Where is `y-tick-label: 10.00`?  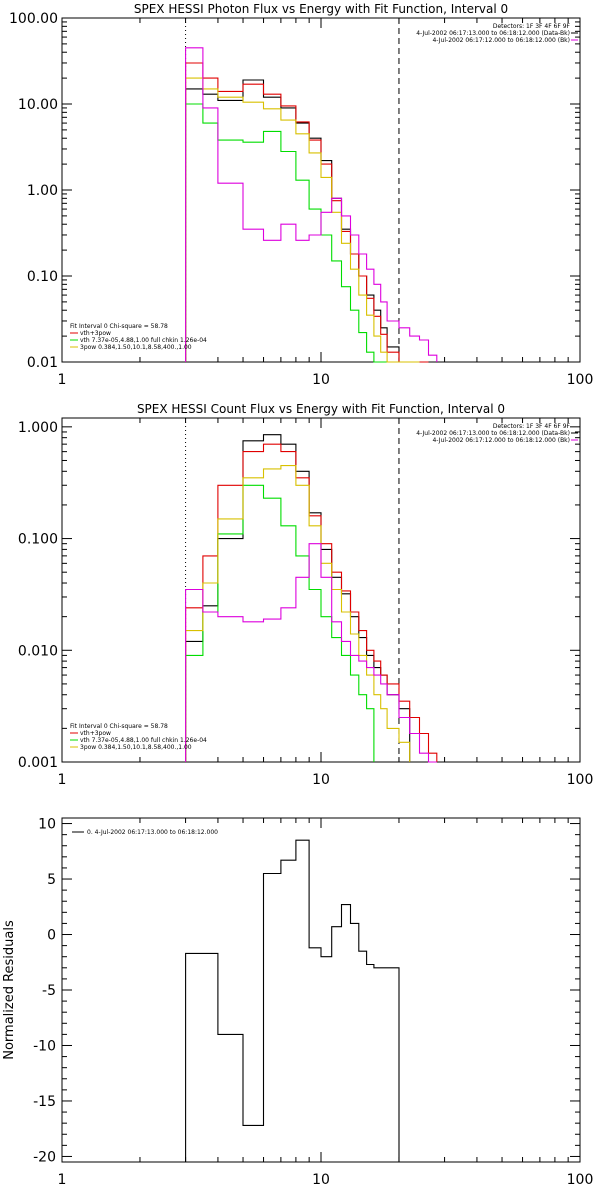 y-tick-label: 10.00 is located at coordinates (38, 105).